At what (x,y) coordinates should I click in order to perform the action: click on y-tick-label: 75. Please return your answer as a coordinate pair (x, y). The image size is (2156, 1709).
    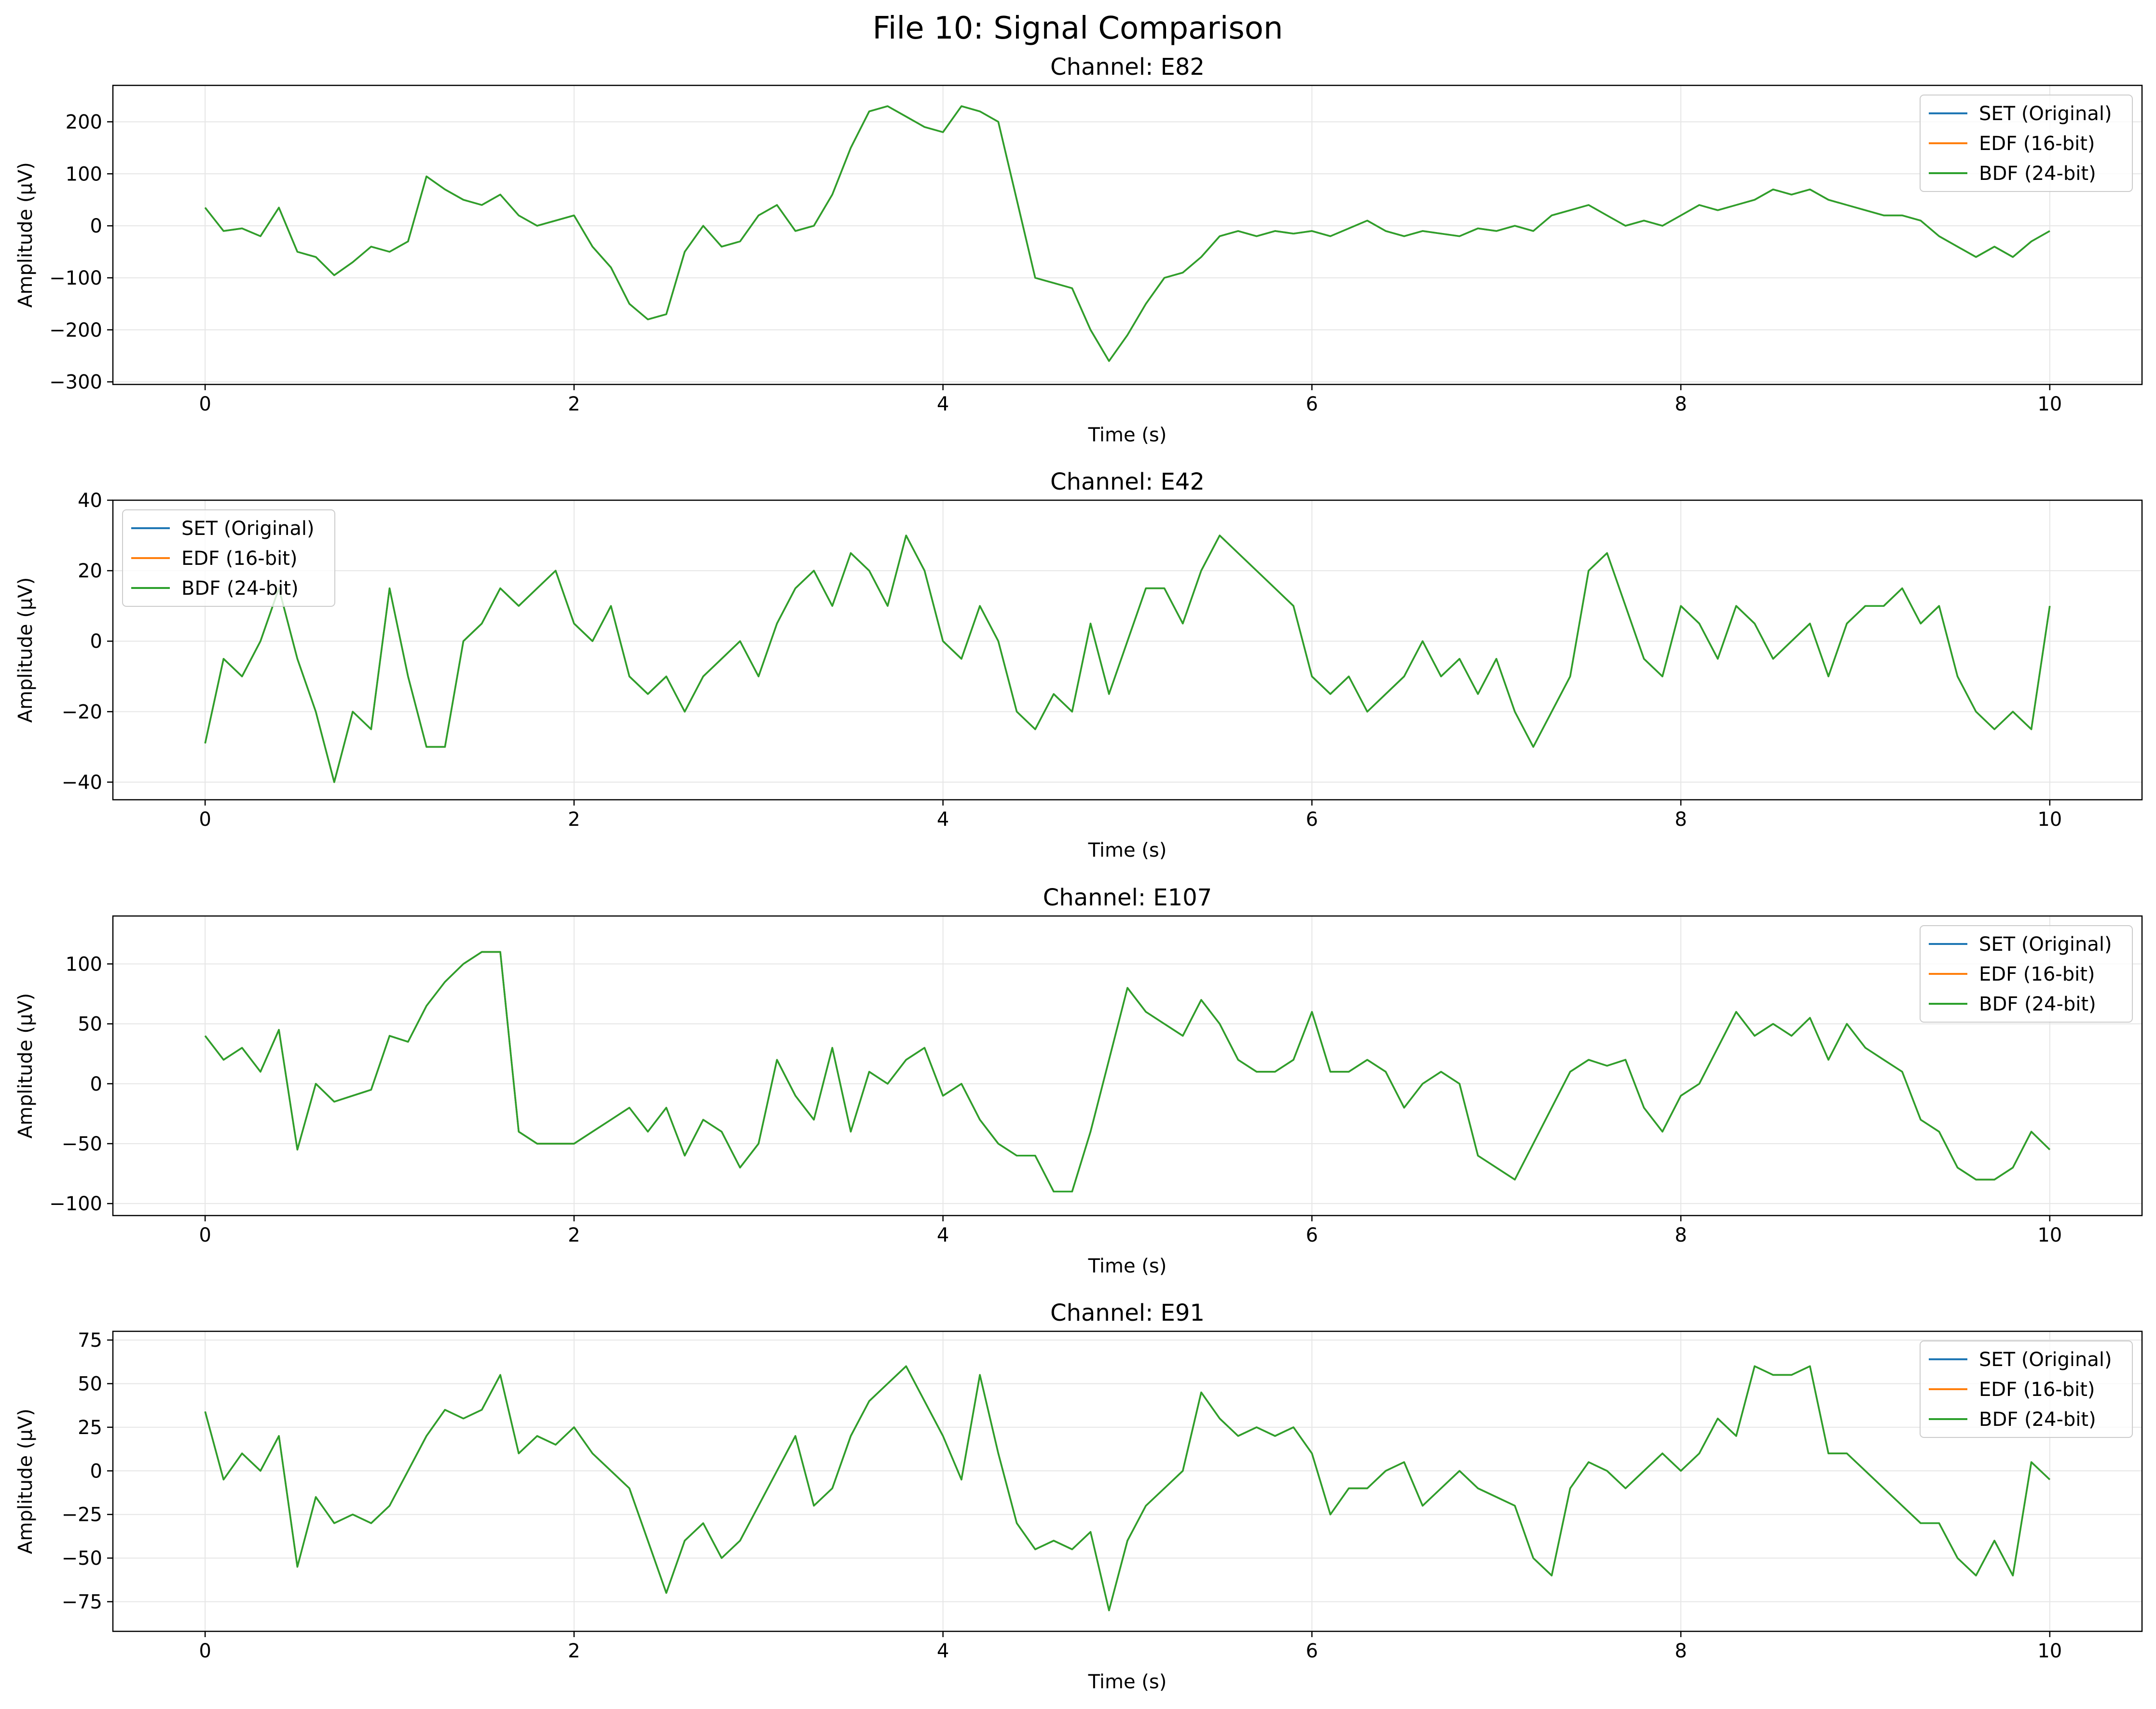
    Looking at the image, I should click on (90, 1340).